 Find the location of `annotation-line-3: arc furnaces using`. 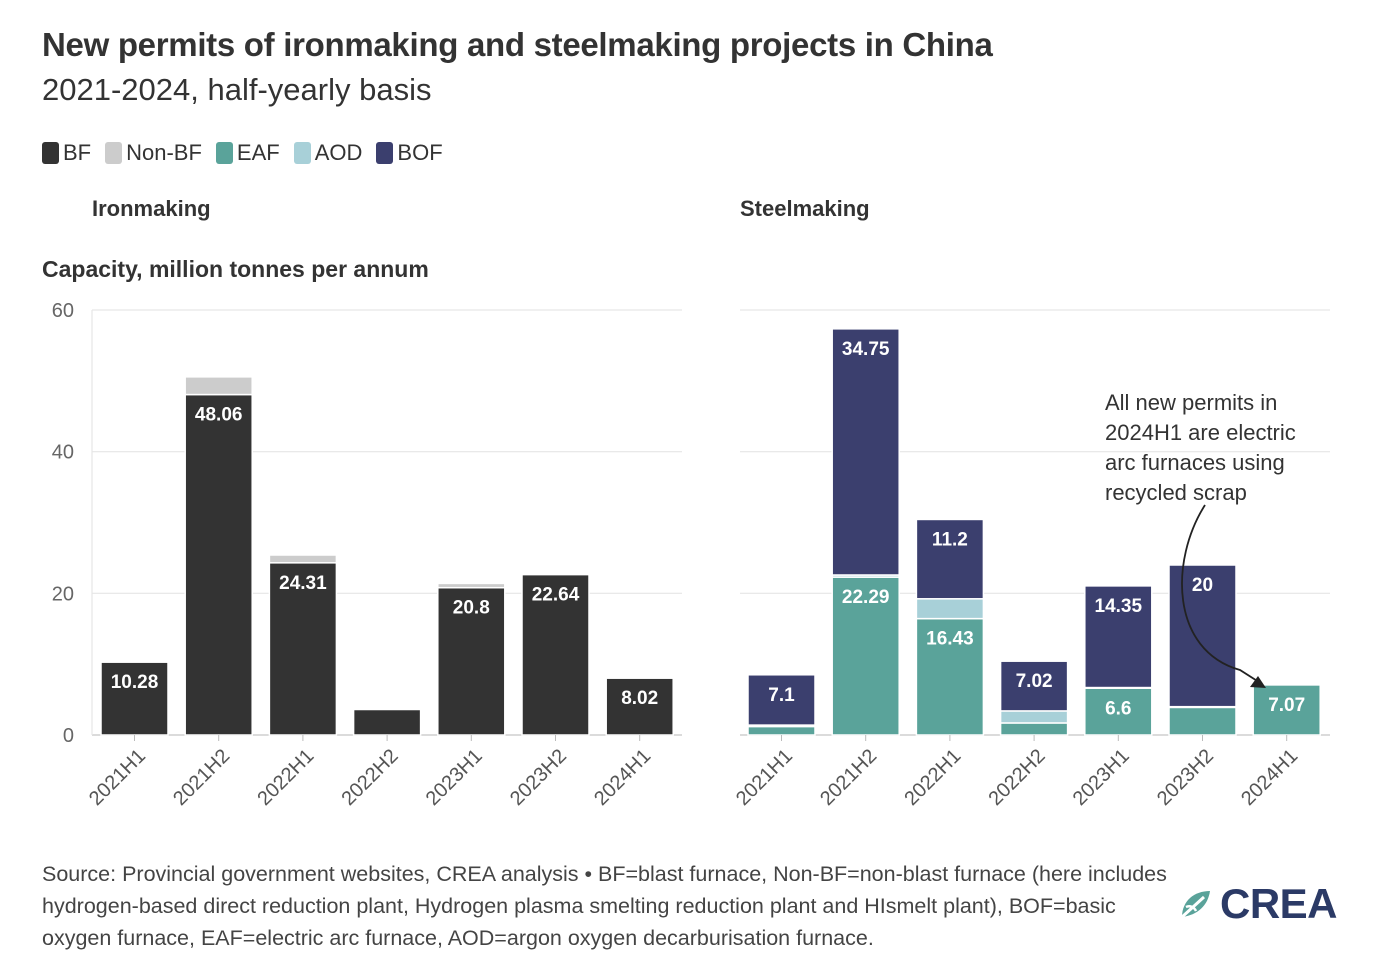

annotation-line-3: arc furnaces using is located at coordinates (1195, 462).